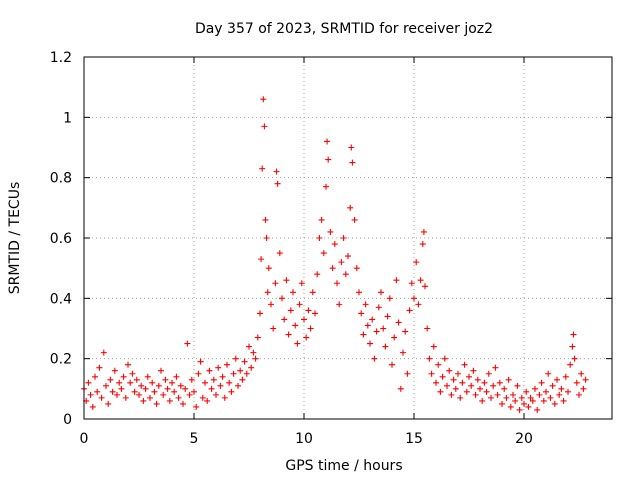  Describe the element at coordinates (61, 179) in the screenshot. I see `y-tick-label: 0.8` at that location.